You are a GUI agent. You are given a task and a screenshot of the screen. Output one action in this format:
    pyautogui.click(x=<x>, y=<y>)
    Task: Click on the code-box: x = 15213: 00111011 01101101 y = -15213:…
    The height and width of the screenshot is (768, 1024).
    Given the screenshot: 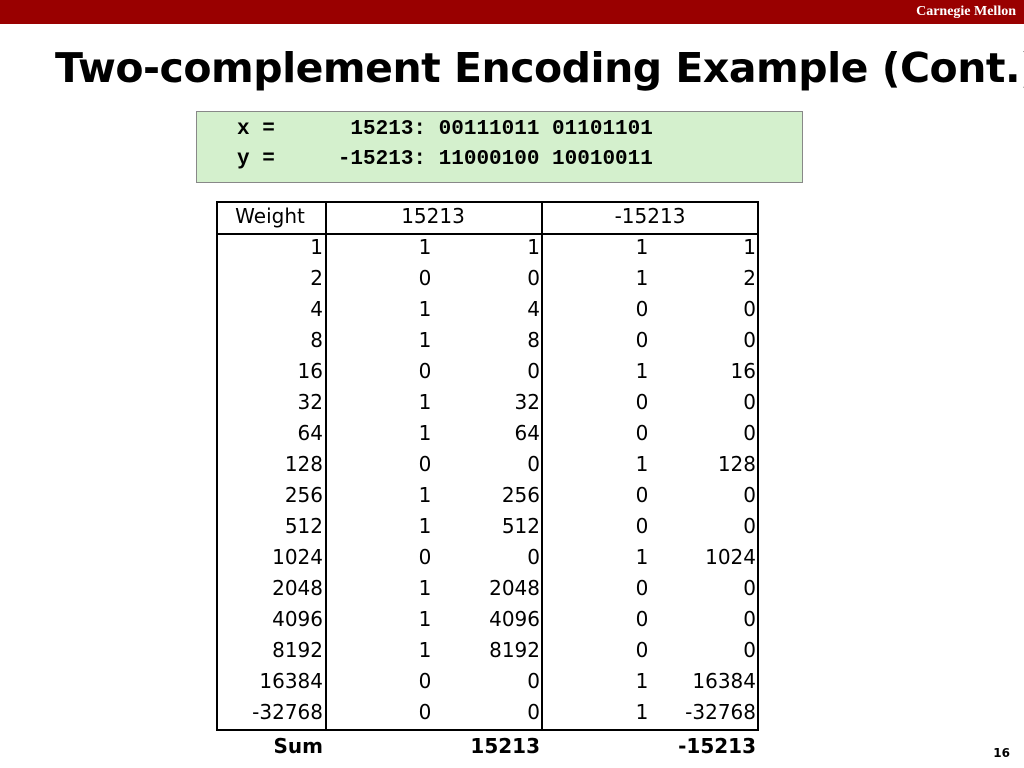 What is the action you would take?
    pyautogui.click(x=499, y=147)
    